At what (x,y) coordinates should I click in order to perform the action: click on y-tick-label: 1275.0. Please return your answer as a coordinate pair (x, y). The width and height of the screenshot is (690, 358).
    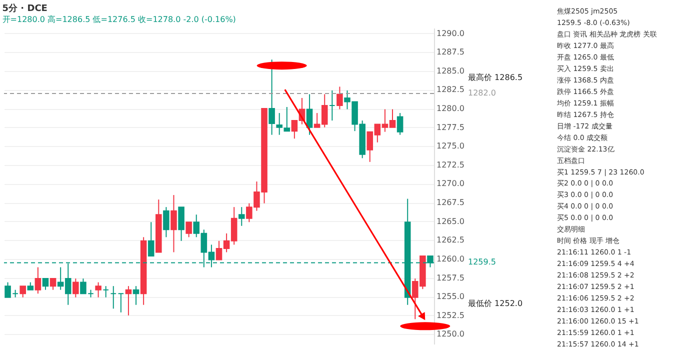
    Looking at the image, I should click on (450, 146).